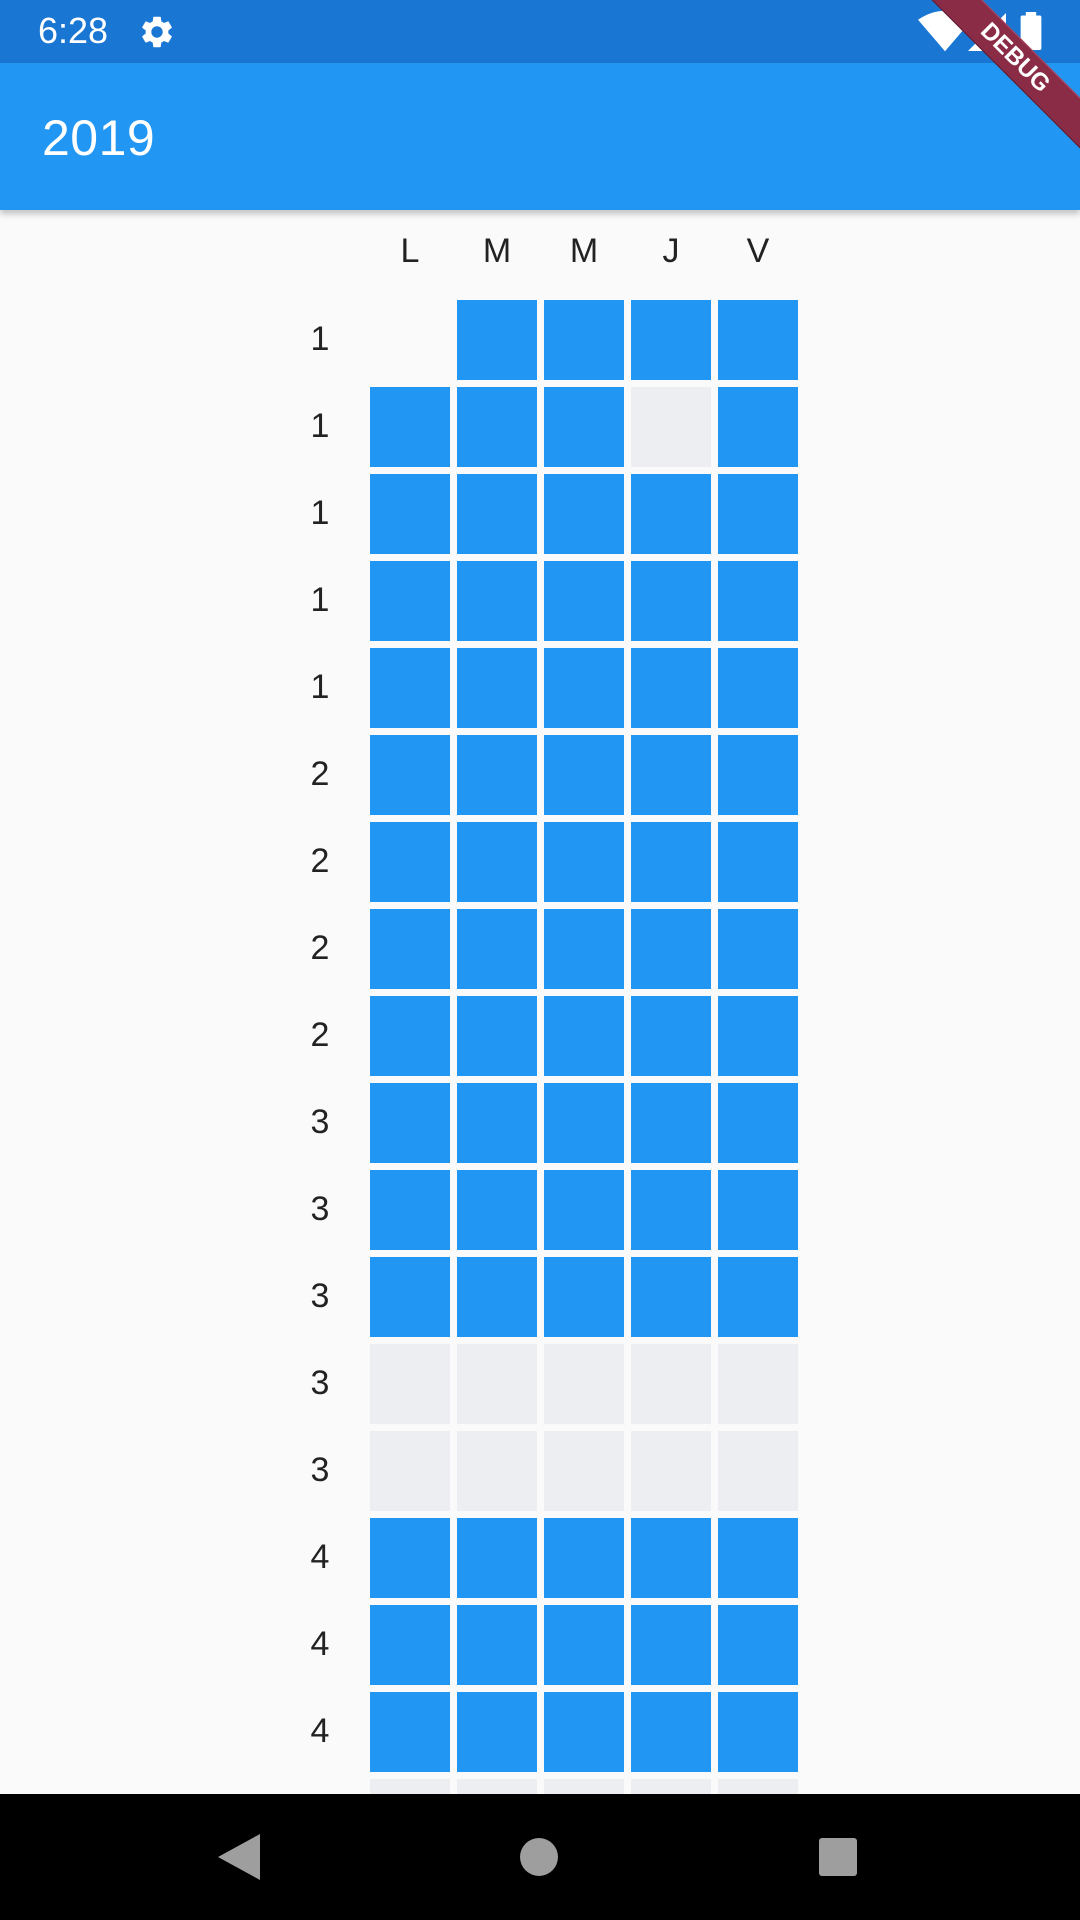 Image resolution: width=1080 pixels, height=1920 pixels. What do you see at coordinates (239, 1857) in the screenshot?
I see `back-icon` at bounding box center [239, 1857].